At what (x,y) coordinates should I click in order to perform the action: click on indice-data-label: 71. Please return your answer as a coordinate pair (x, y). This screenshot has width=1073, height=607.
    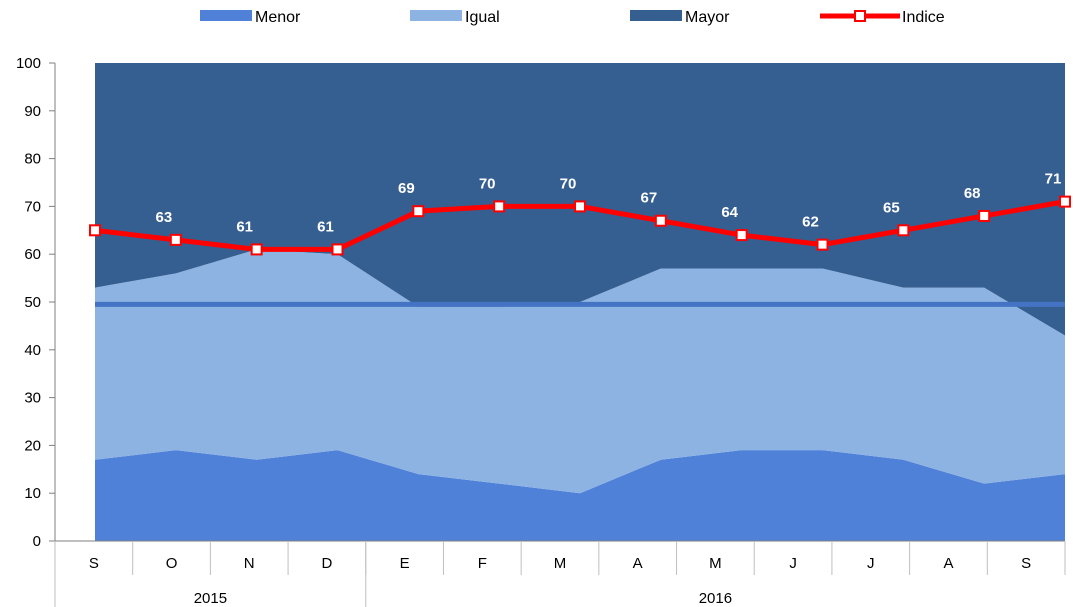
    Looking at the image, I should click on (1053, 179).